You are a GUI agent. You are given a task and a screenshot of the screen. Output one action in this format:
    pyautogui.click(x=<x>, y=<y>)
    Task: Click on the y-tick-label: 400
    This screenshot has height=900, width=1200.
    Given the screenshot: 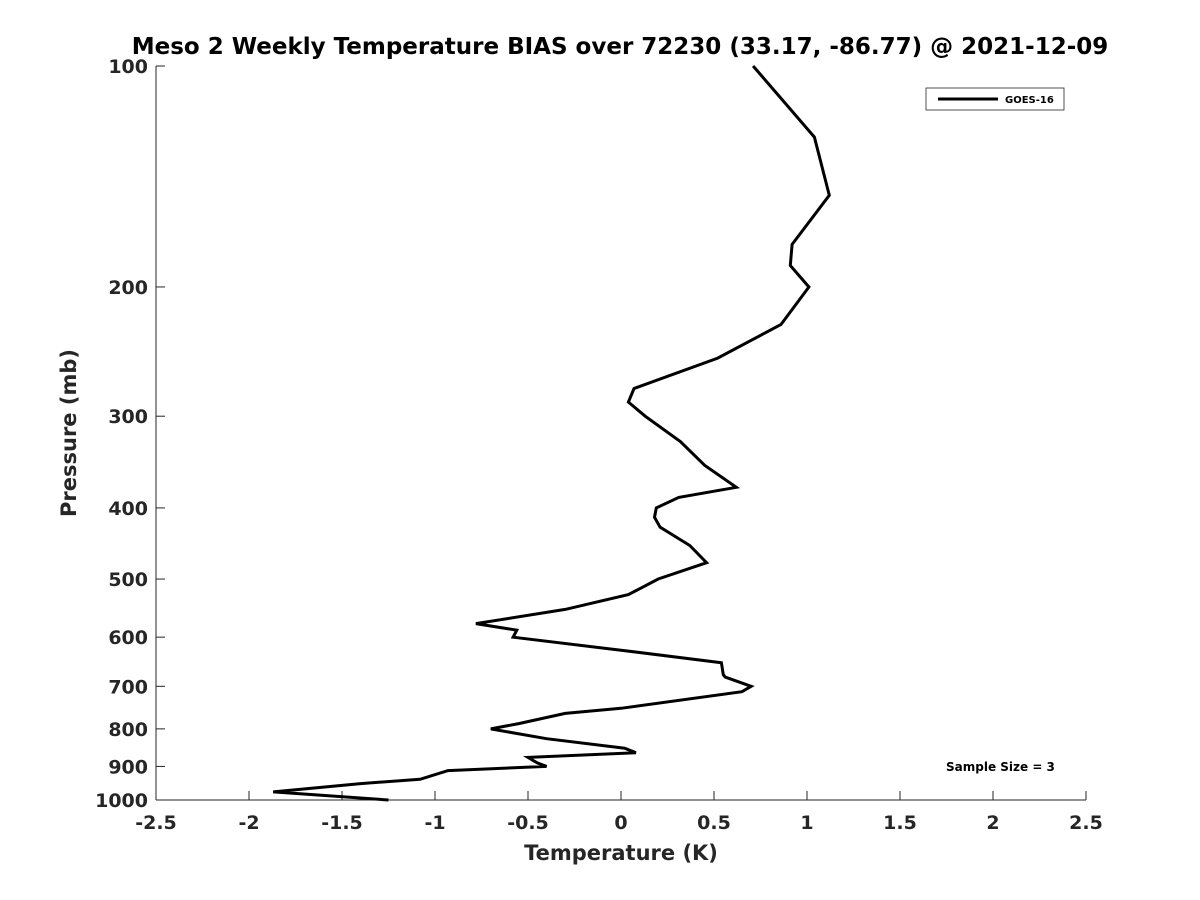 What is the action you would take?
    pyautogui.click(x=128, y=509)
    